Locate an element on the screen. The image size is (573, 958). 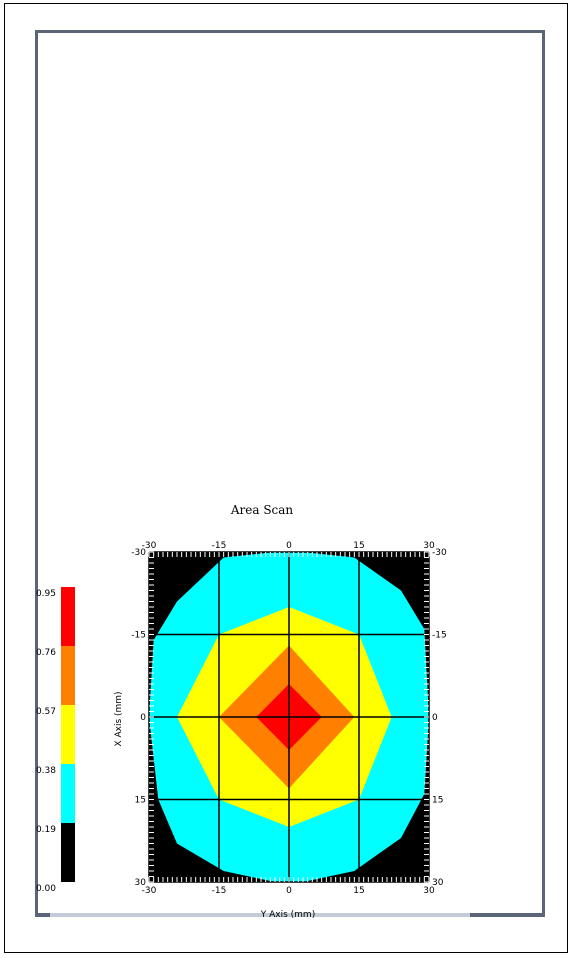
y-axis-label: X Axis (mm) is located at coordinates (119, 718).